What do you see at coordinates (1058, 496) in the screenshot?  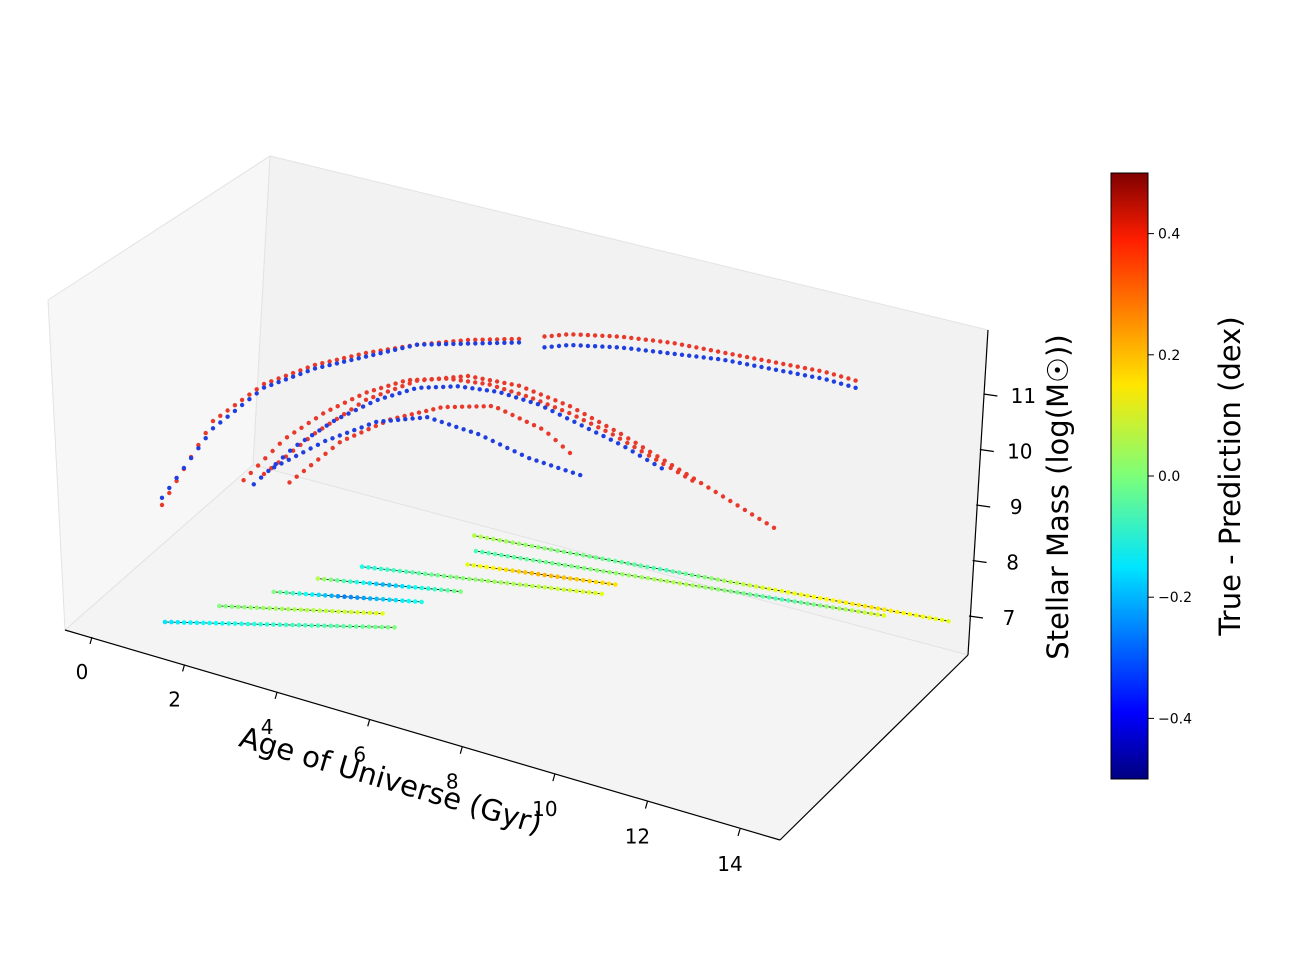 I see `z-axis-title: Stellar Mass (log(M☉))` at bounding box center [1058, 496].